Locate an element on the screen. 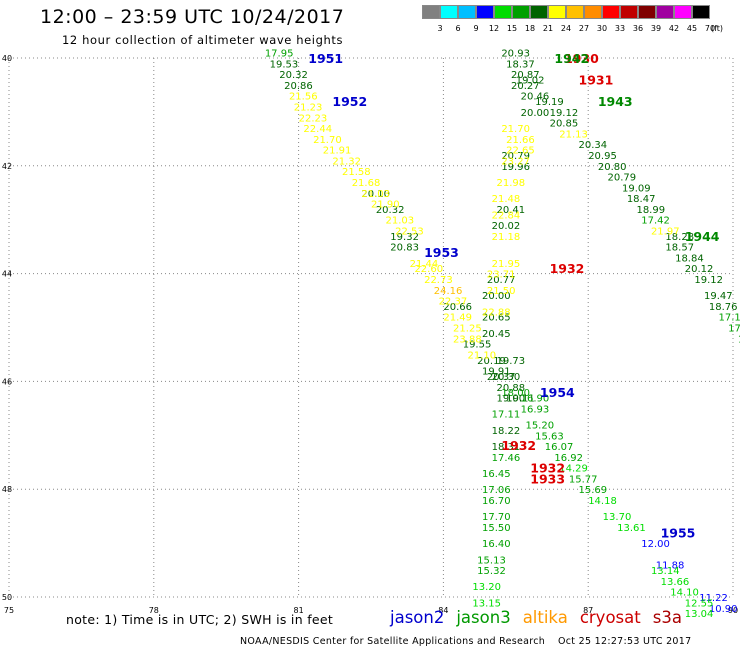 This screenshot has height=650, width=740. data-point-jason3: 19.96 is located at coordinates (515, 167).